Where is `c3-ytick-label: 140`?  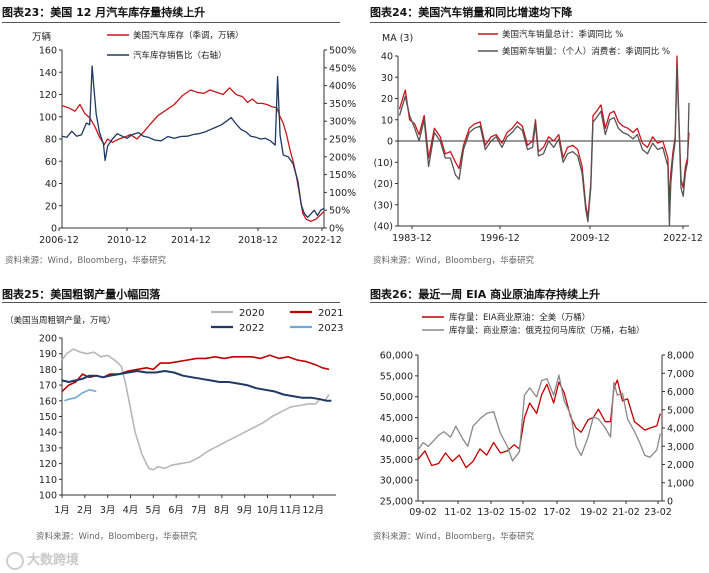 c3-ytick-label: 140 is located at coordinates (48, 433).